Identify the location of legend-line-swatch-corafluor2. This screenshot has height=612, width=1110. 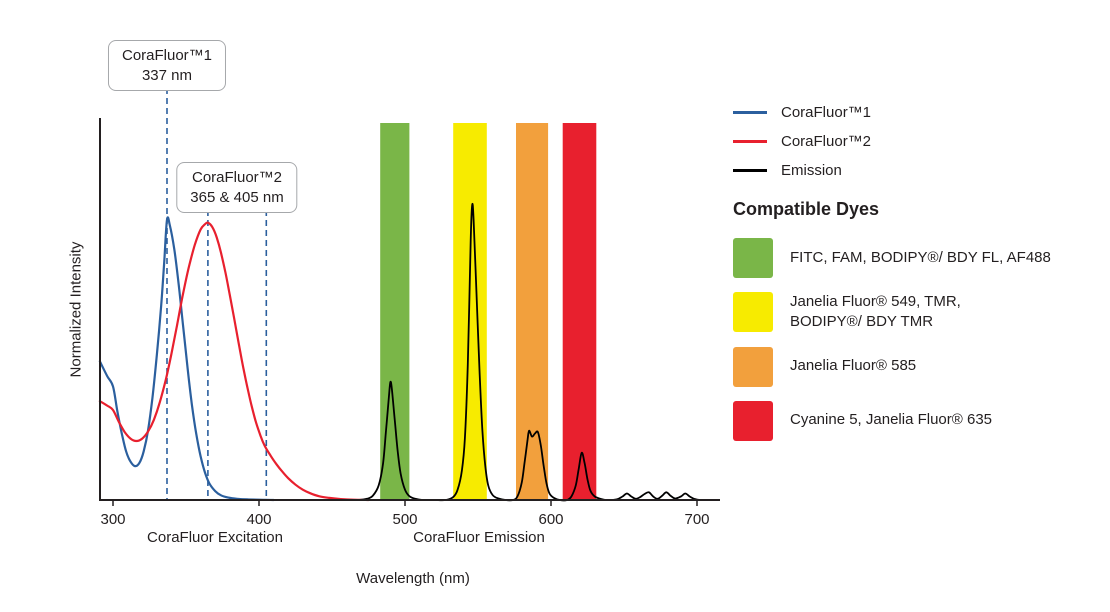
(750, 141).